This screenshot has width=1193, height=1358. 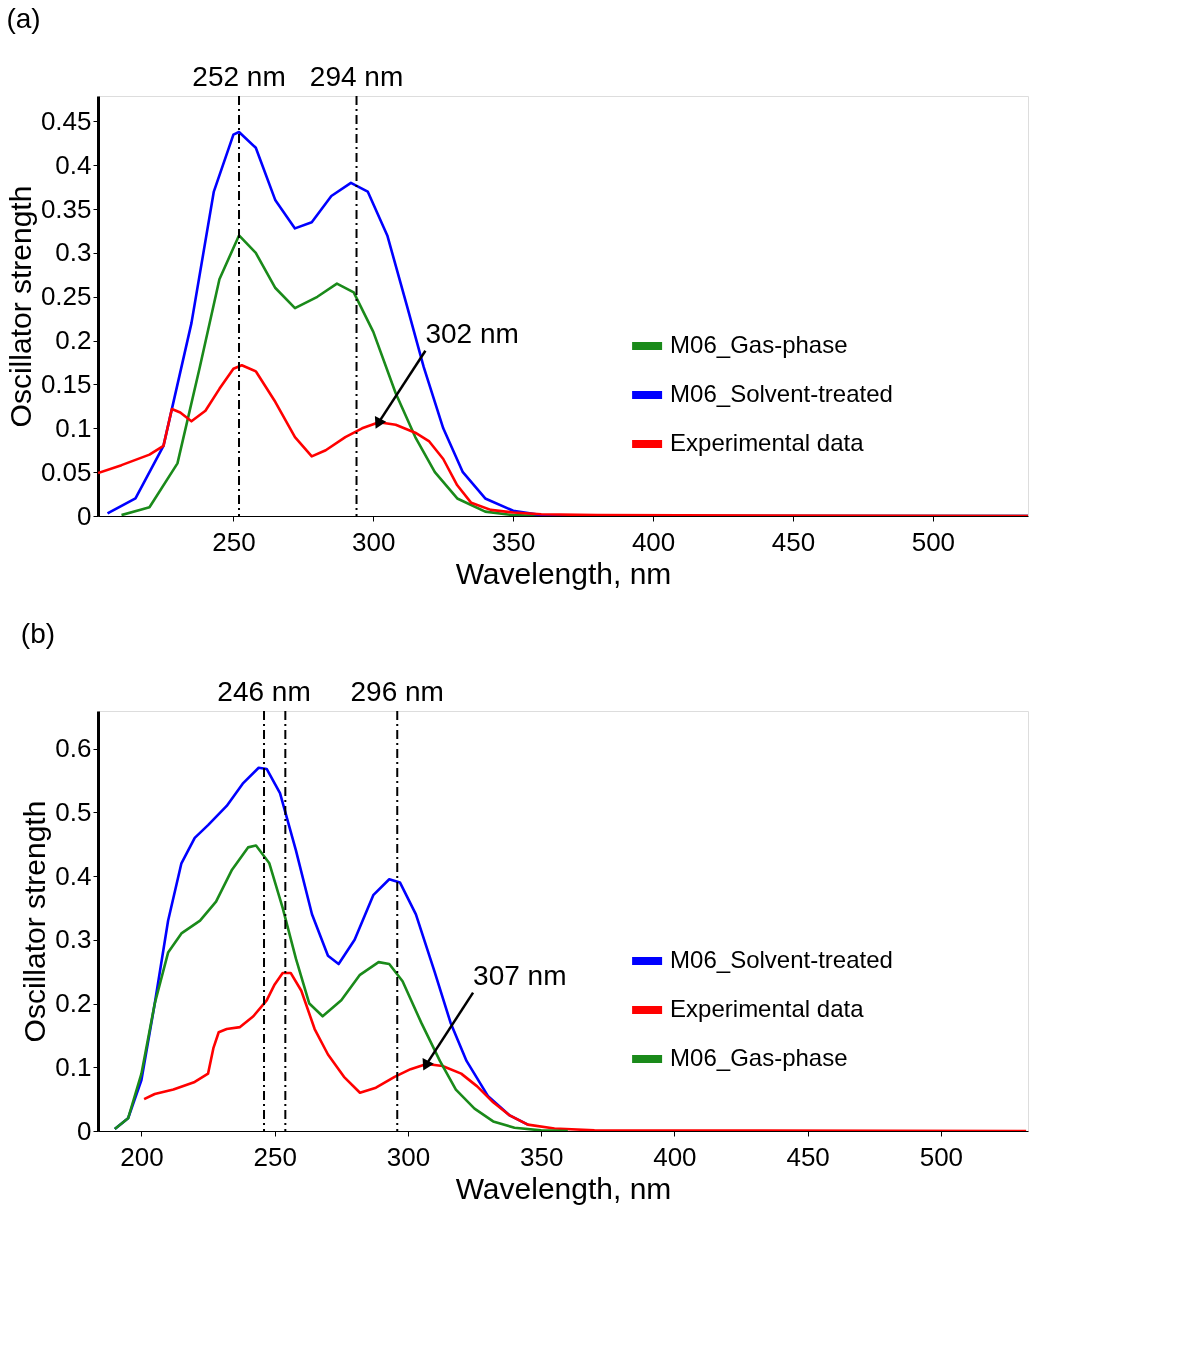 I want to click on annotation: 302 nm, so click(x=472, y=333).